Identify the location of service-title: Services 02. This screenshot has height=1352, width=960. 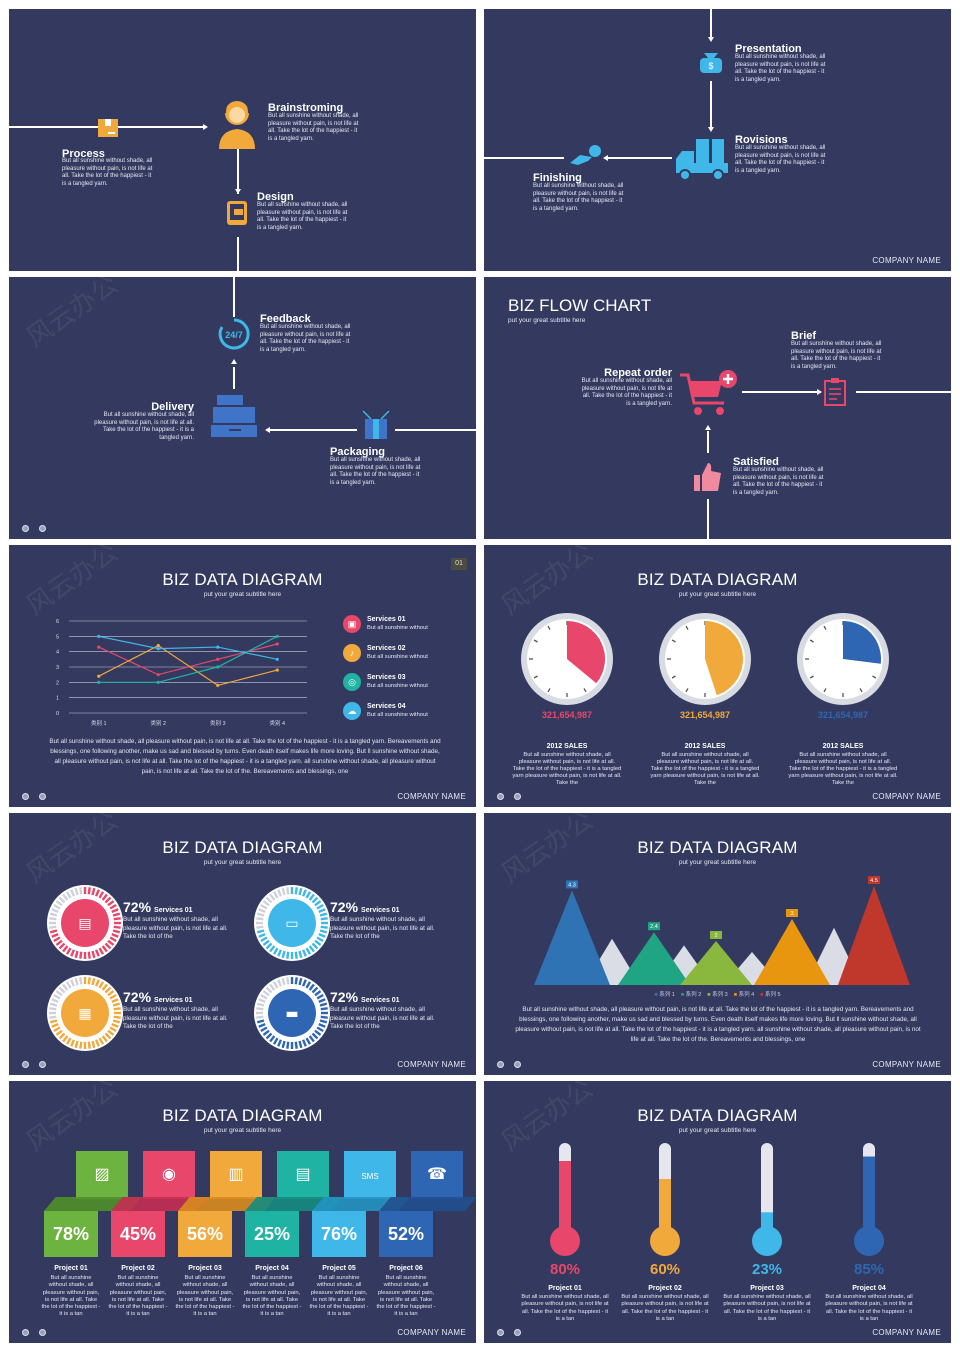
(386, 648).